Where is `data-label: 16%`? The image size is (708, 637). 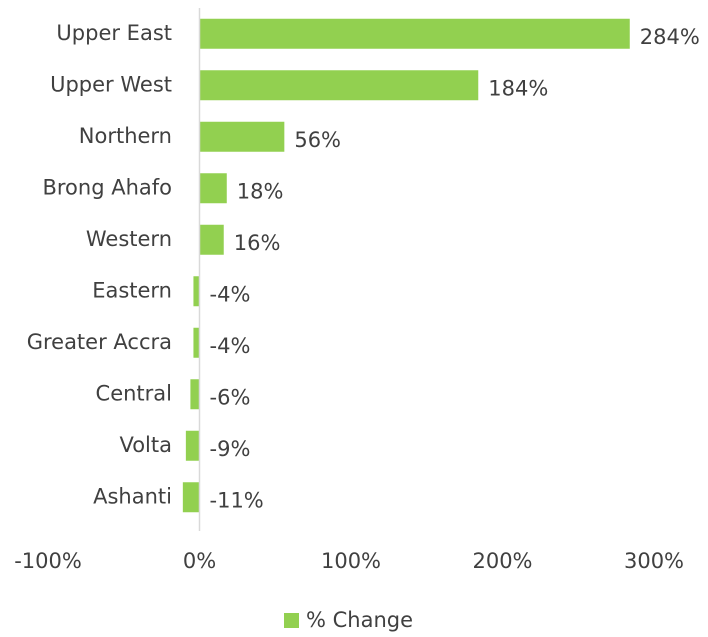 data-label: 16% is located at coordinates (257, 243).